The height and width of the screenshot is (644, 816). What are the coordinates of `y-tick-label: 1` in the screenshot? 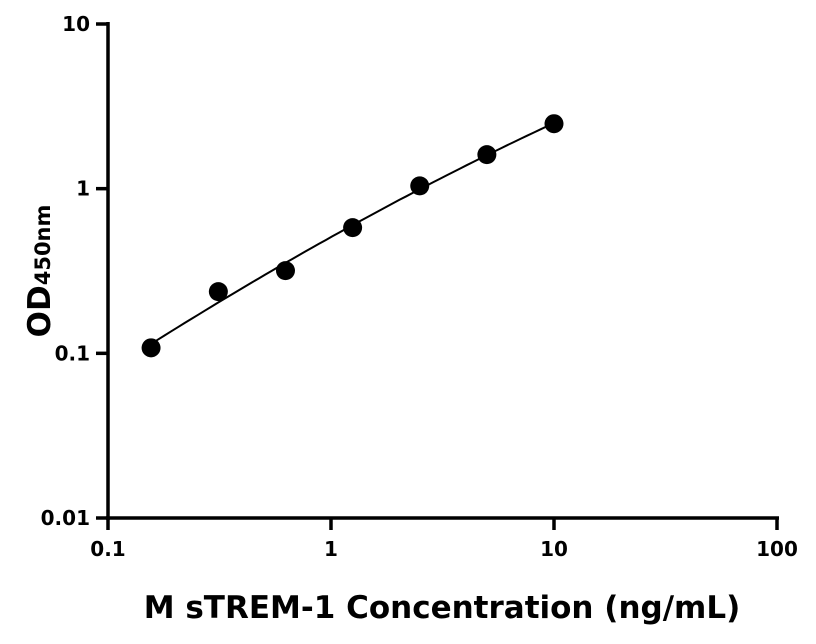 It's located at (83, 189).